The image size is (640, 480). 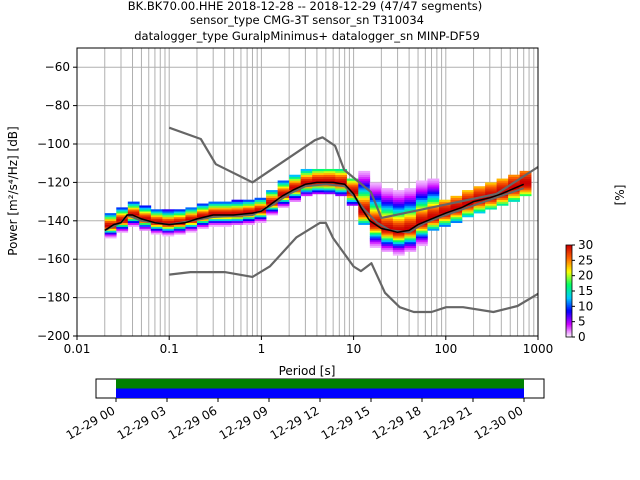 What do you see at coordinates (57, 201) in the screenshot?
I see `y-axis: −200 −180 −160 −140 −120 −100 −80 −60` at bounding box center [57, 201].